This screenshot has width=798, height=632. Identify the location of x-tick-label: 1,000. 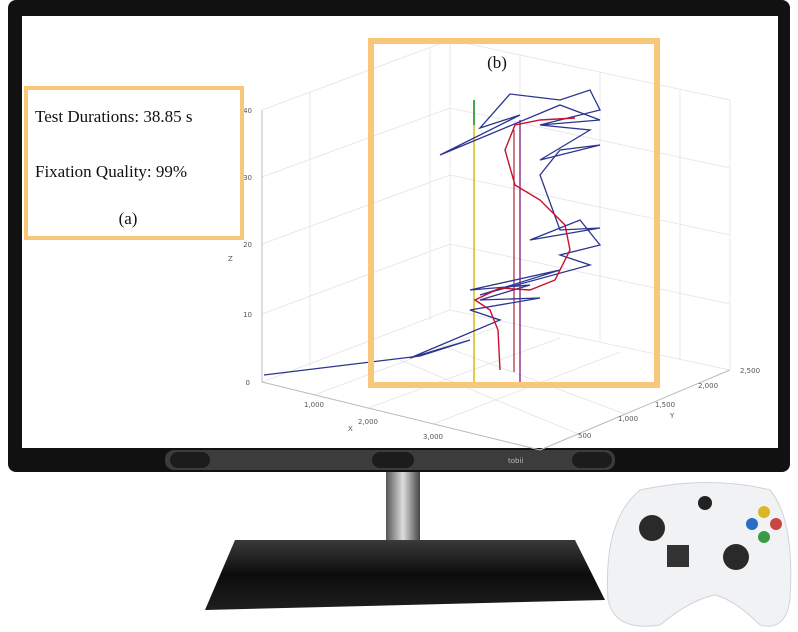
(314, 405).